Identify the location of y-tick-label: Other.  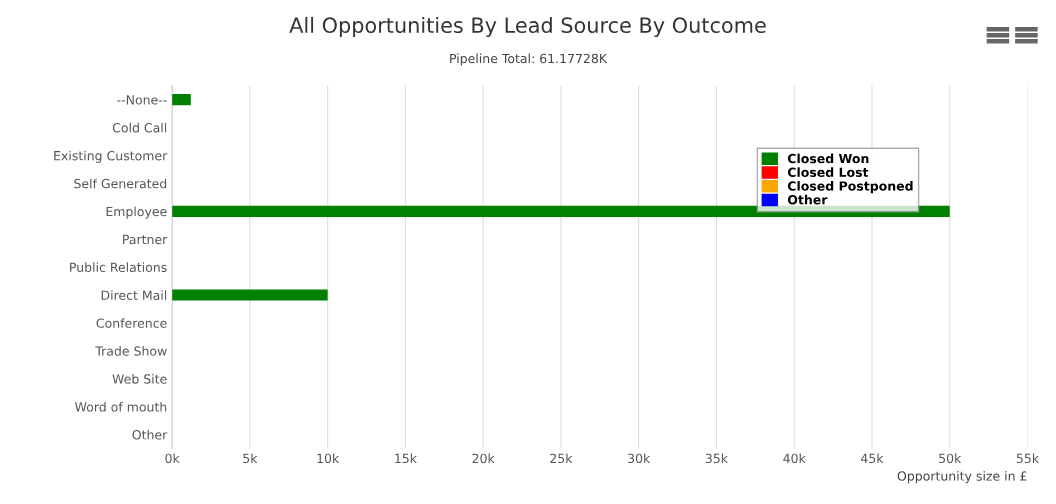
(150, 434).